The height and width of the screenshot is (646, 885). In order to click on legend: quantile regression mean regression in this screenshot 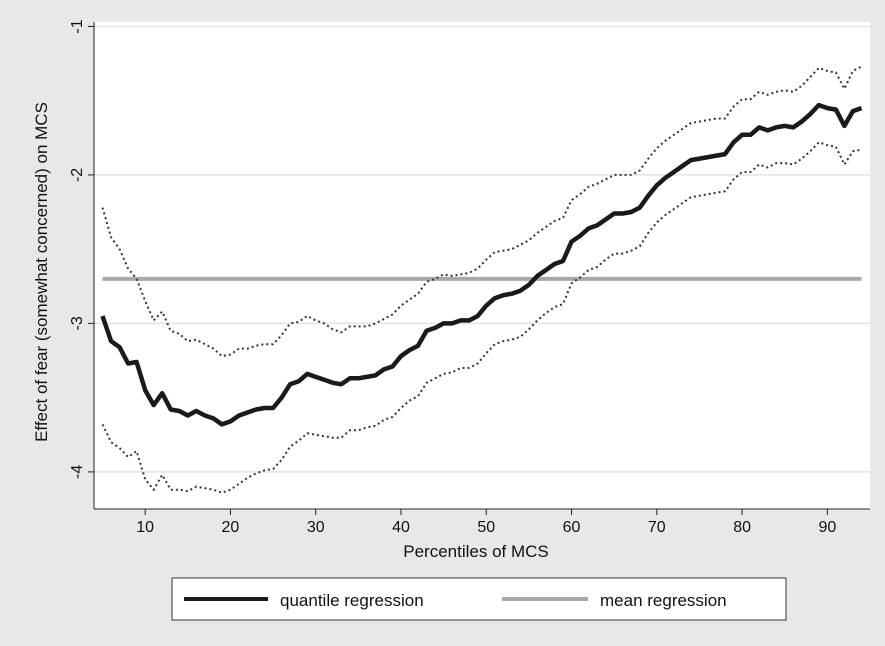, I will do `click(479, 599)`.